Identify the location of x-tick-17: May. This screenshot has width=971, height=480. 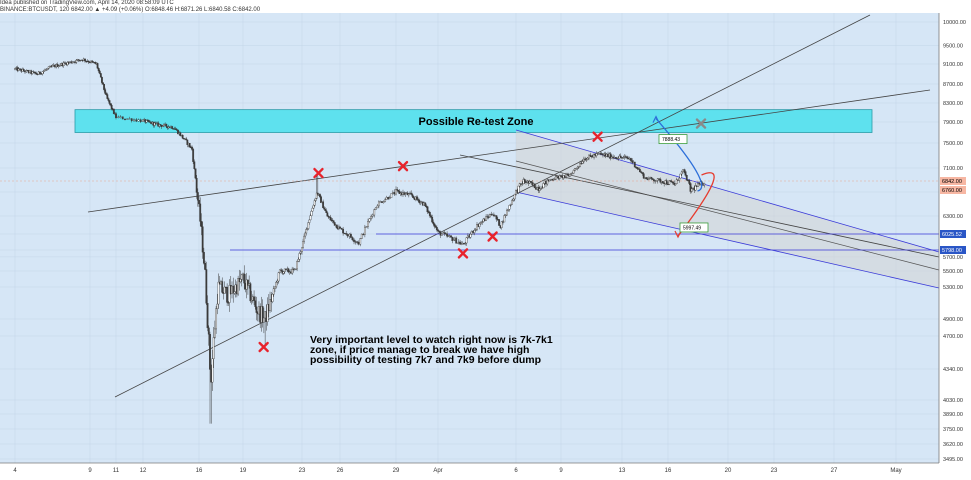
(895, 471).